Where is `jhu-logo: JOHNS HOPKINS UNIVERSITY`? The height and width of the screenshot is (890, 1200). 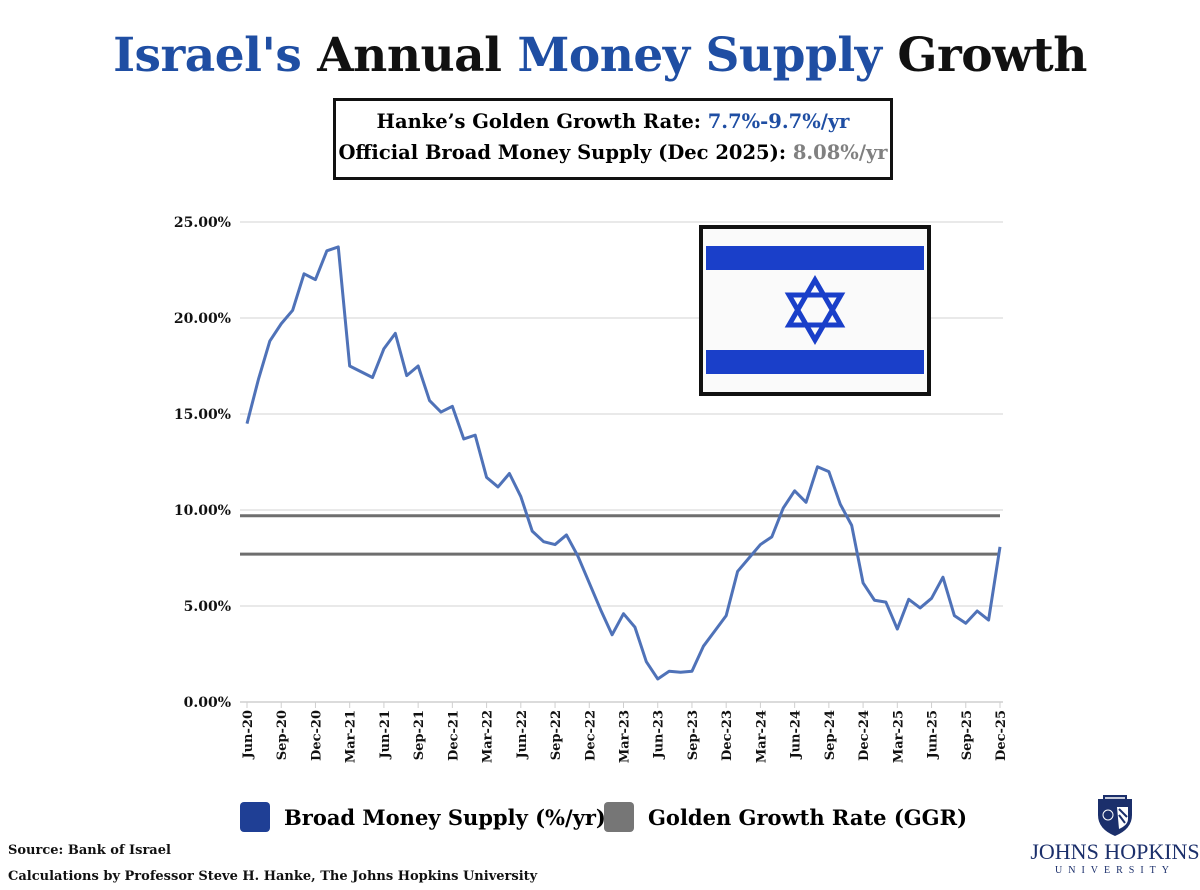
jhu-logo: JOHNS HOPKINS UNIVERSITY is located at coordinates (1115, 834).